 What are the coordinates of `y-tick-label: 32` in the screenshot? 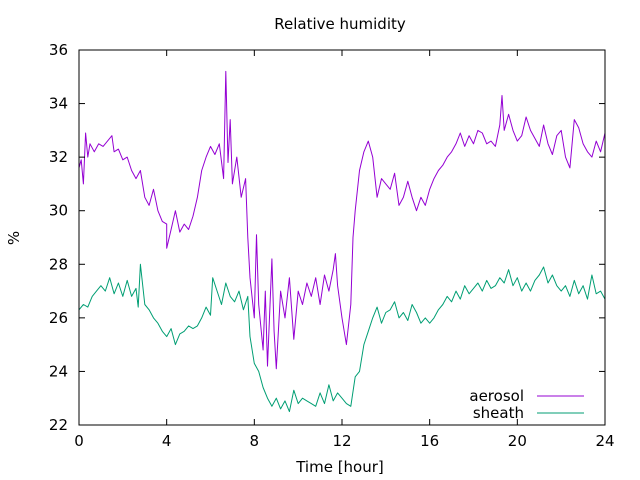 It's located at (58, 157).